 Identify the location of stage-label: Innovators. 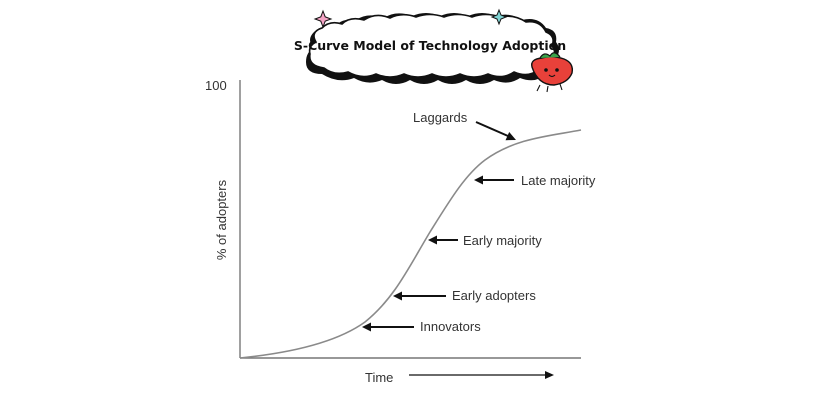
(450, 326).